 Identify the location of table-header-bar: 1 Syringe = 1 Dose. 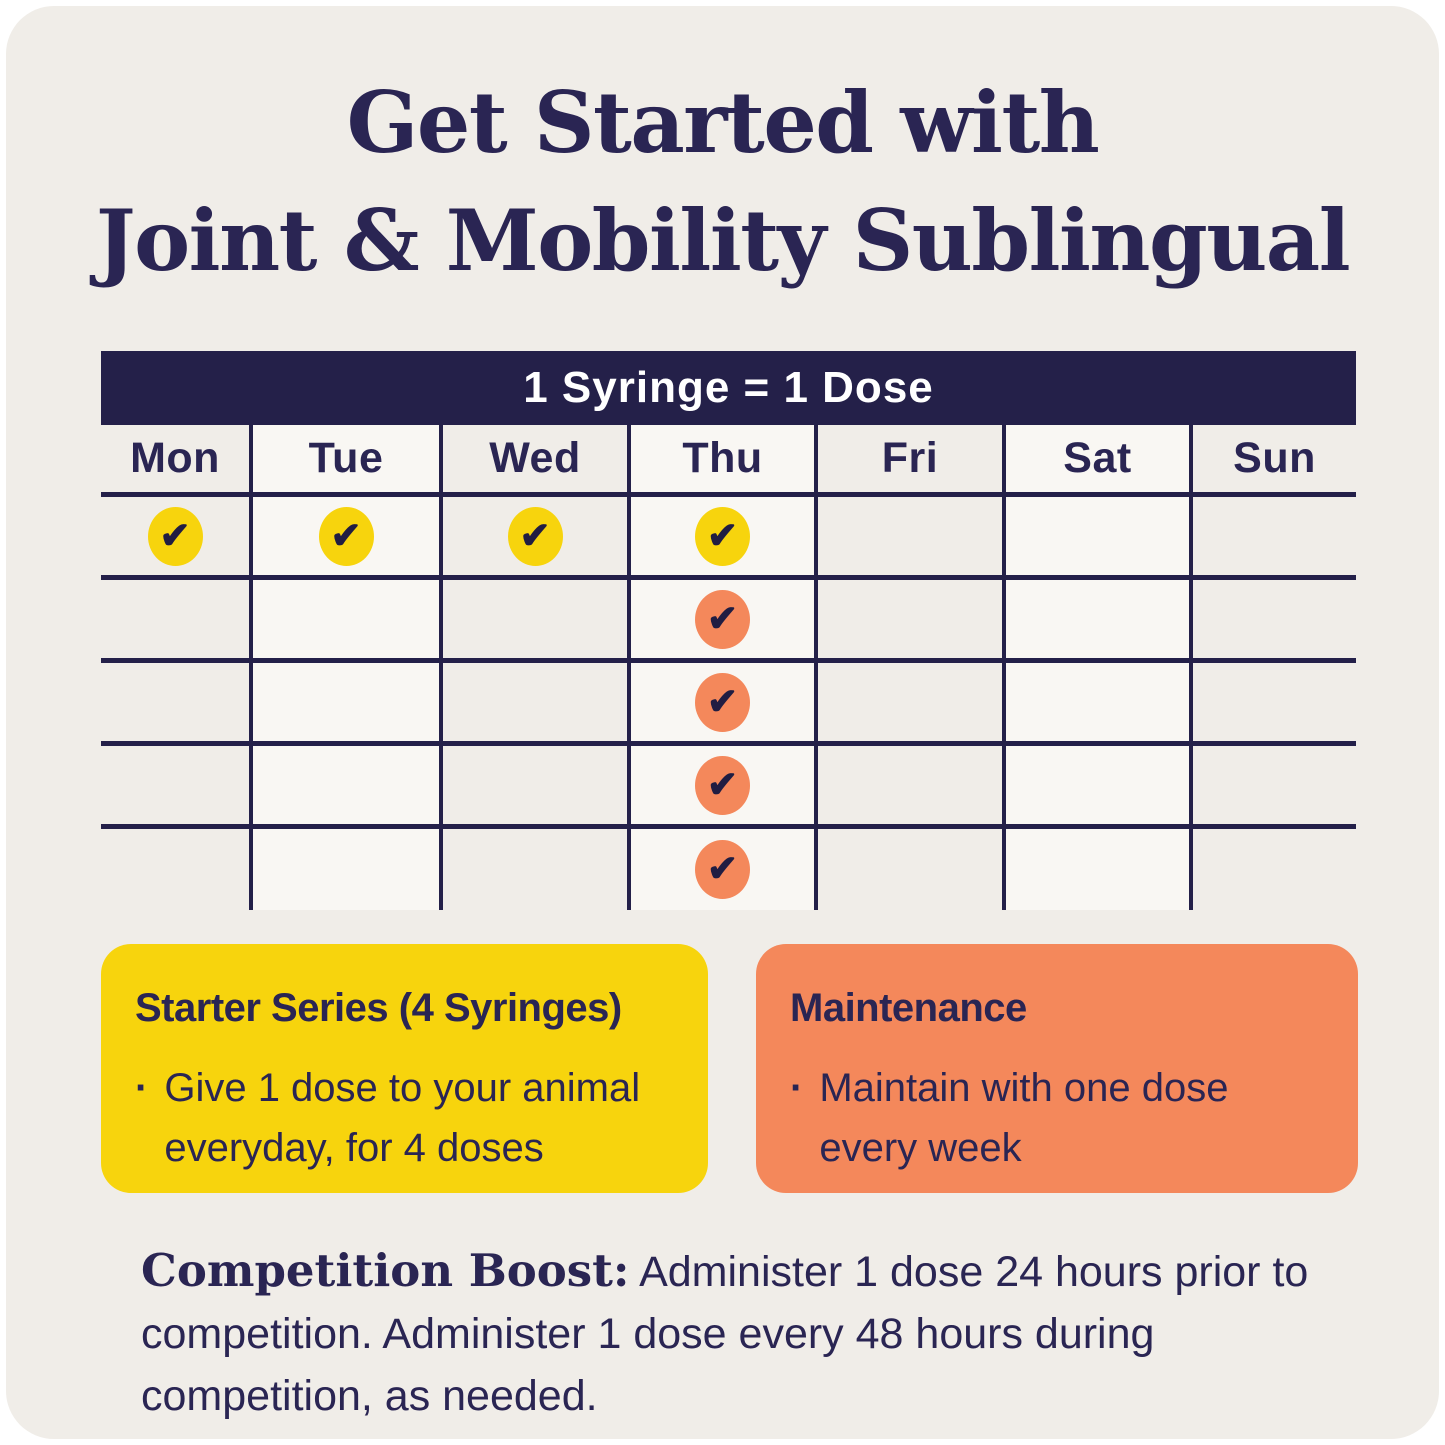
(728, 388).